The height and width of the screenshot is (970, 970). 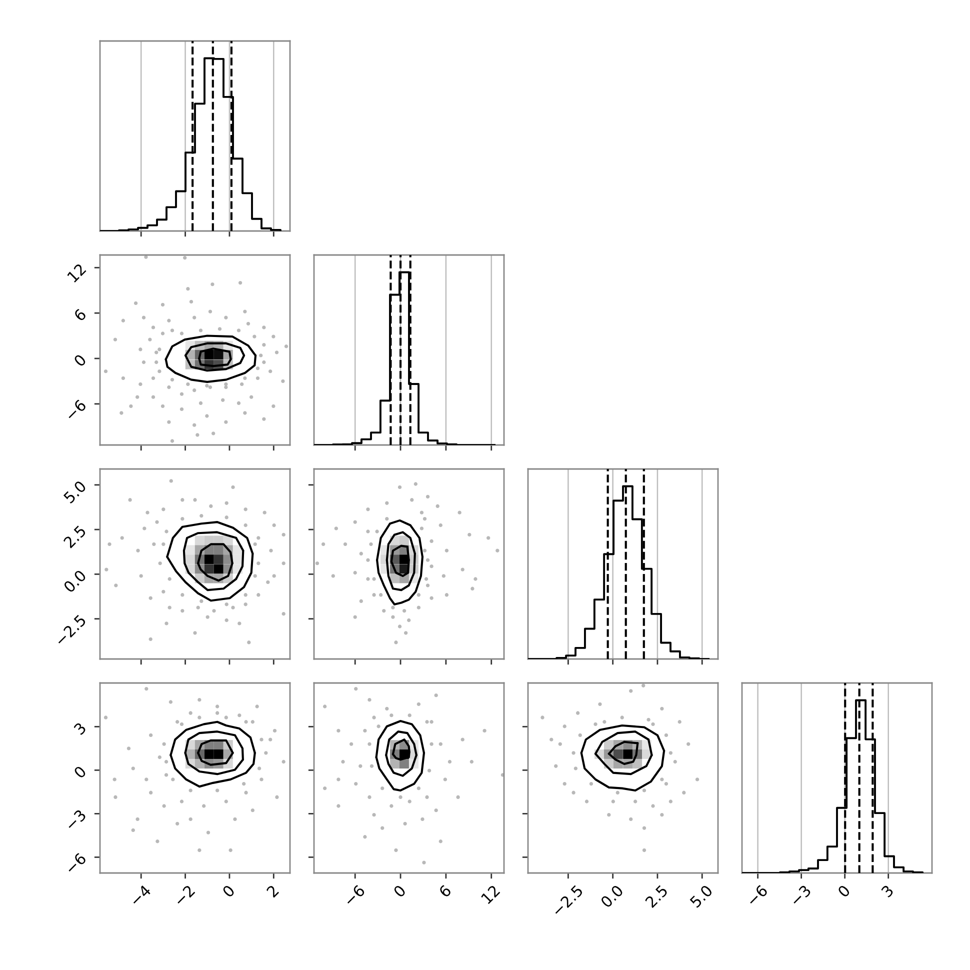 What do you see at coordinates (76, 273) in the screenshot?
I see `y-tick-label: 12` at bounding box center [76, 273].